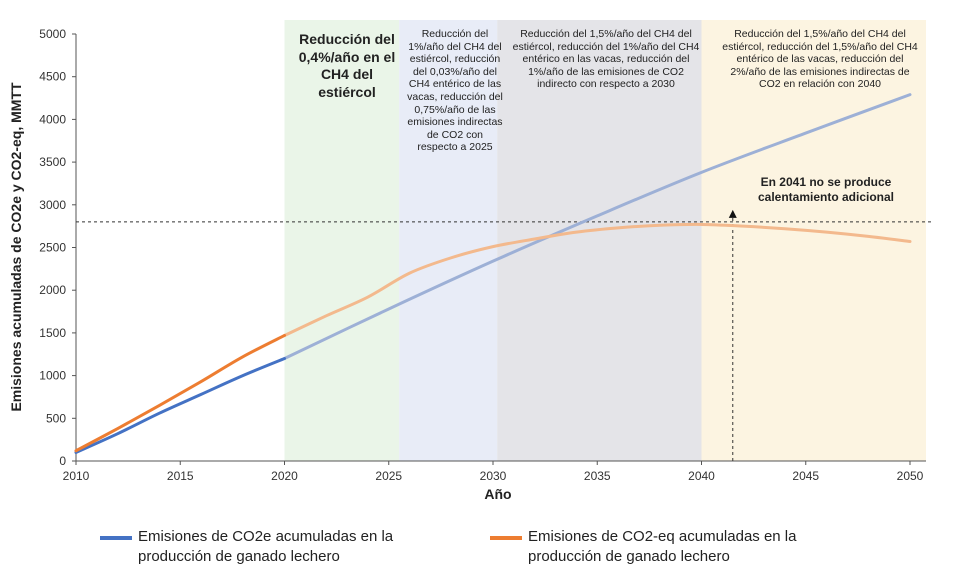  Describe the element at coordinates (62, 461) in the screenshot. I see `y-tick-label: 0` at that location.